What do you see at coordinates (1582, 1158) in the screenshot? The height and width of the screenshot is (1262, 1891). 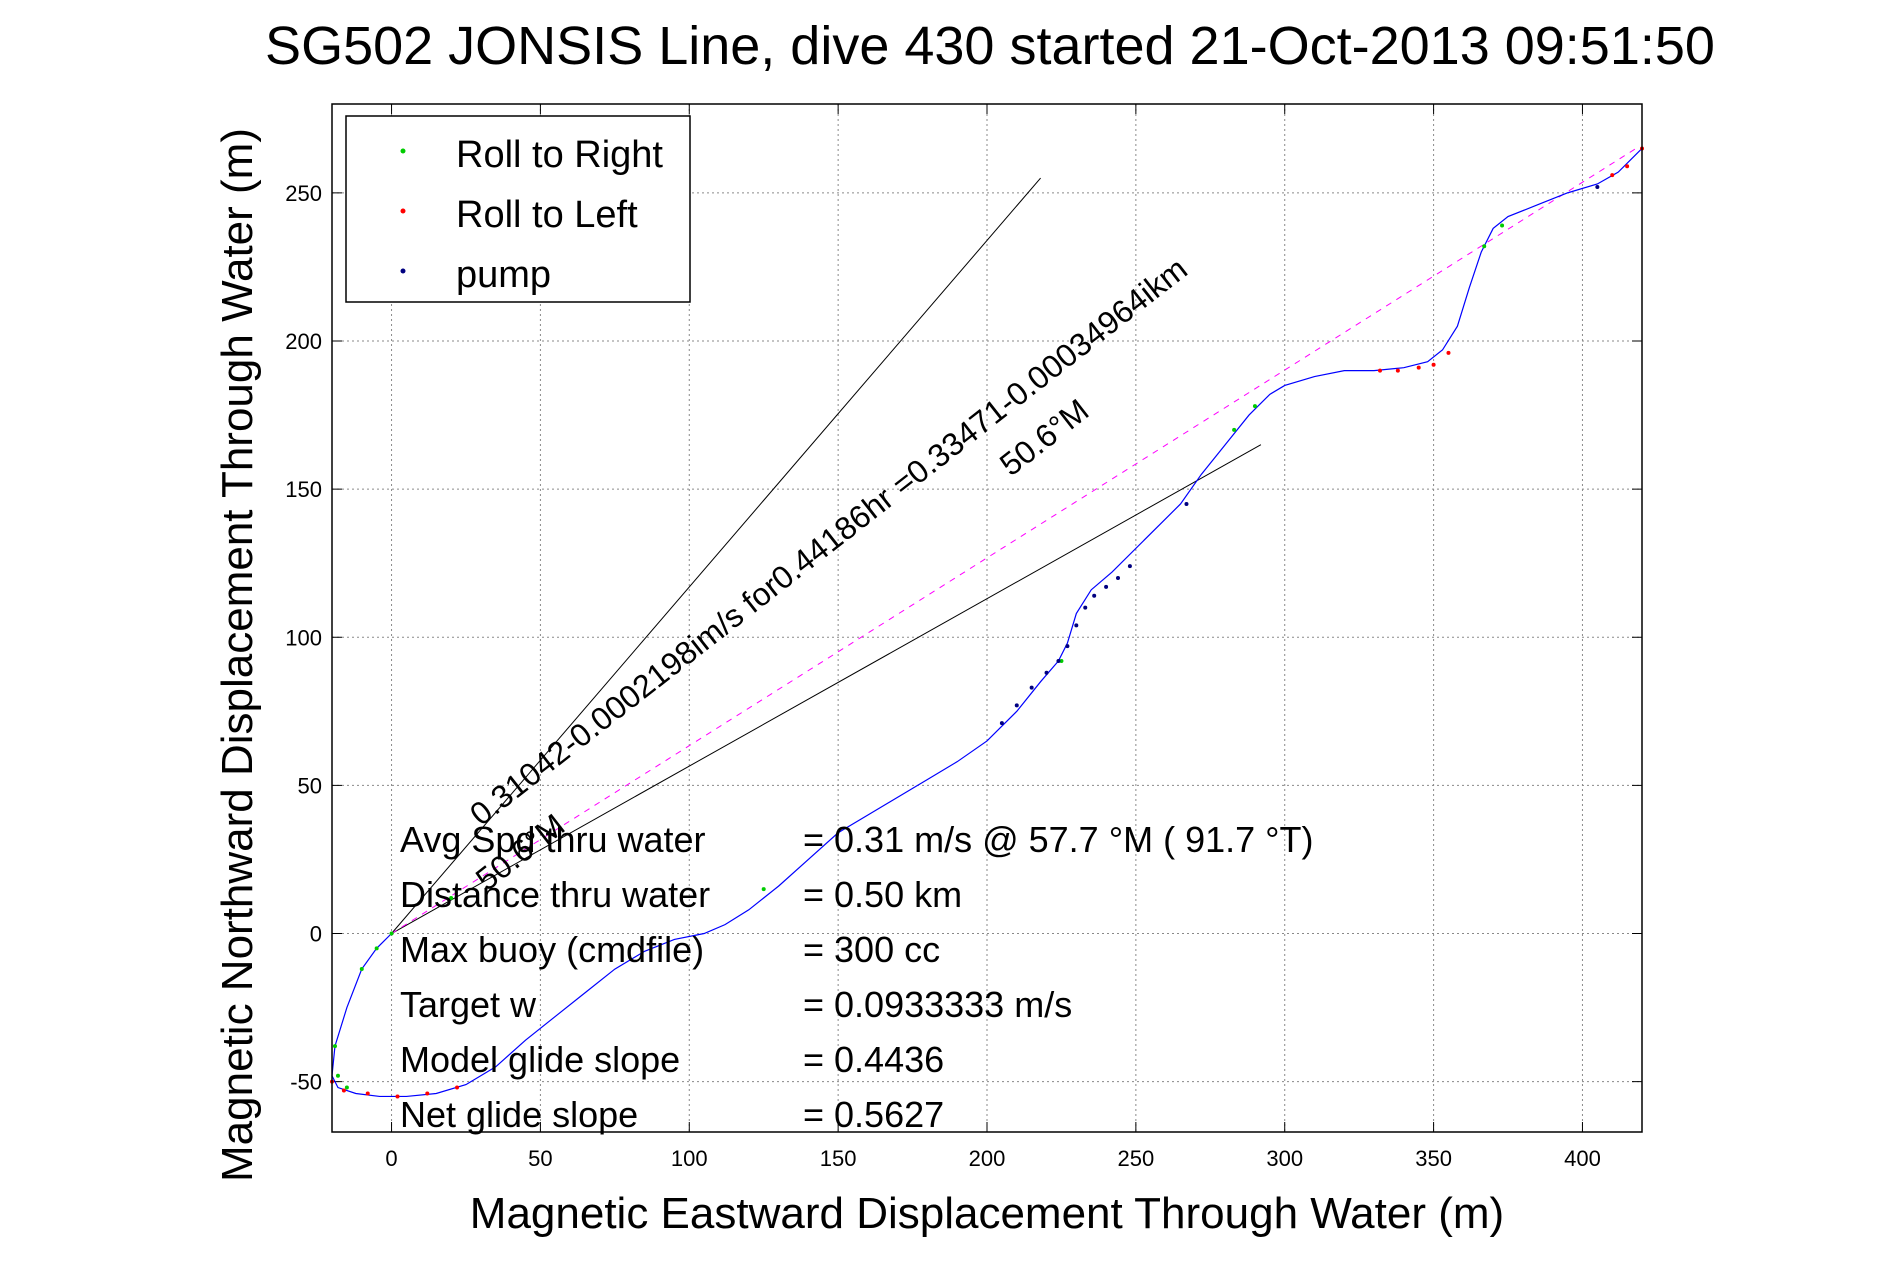 I see `x-tick-label: 400` at bounding box center [1582, 1158].